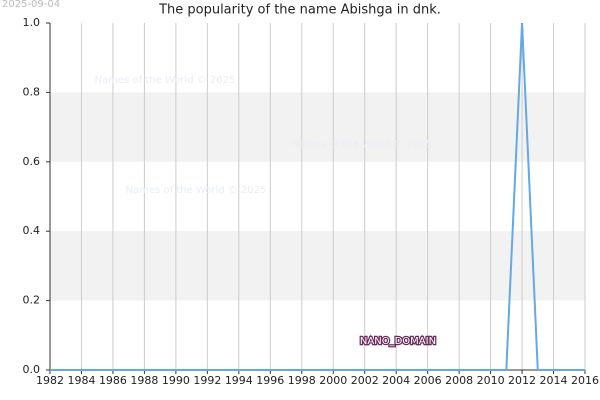 This screenshot has width=600, height=400. What do you see at coordinates (239, 380) in the screenshot?
I see `x-tick-label: 1994` at bounding box center [239, 380].